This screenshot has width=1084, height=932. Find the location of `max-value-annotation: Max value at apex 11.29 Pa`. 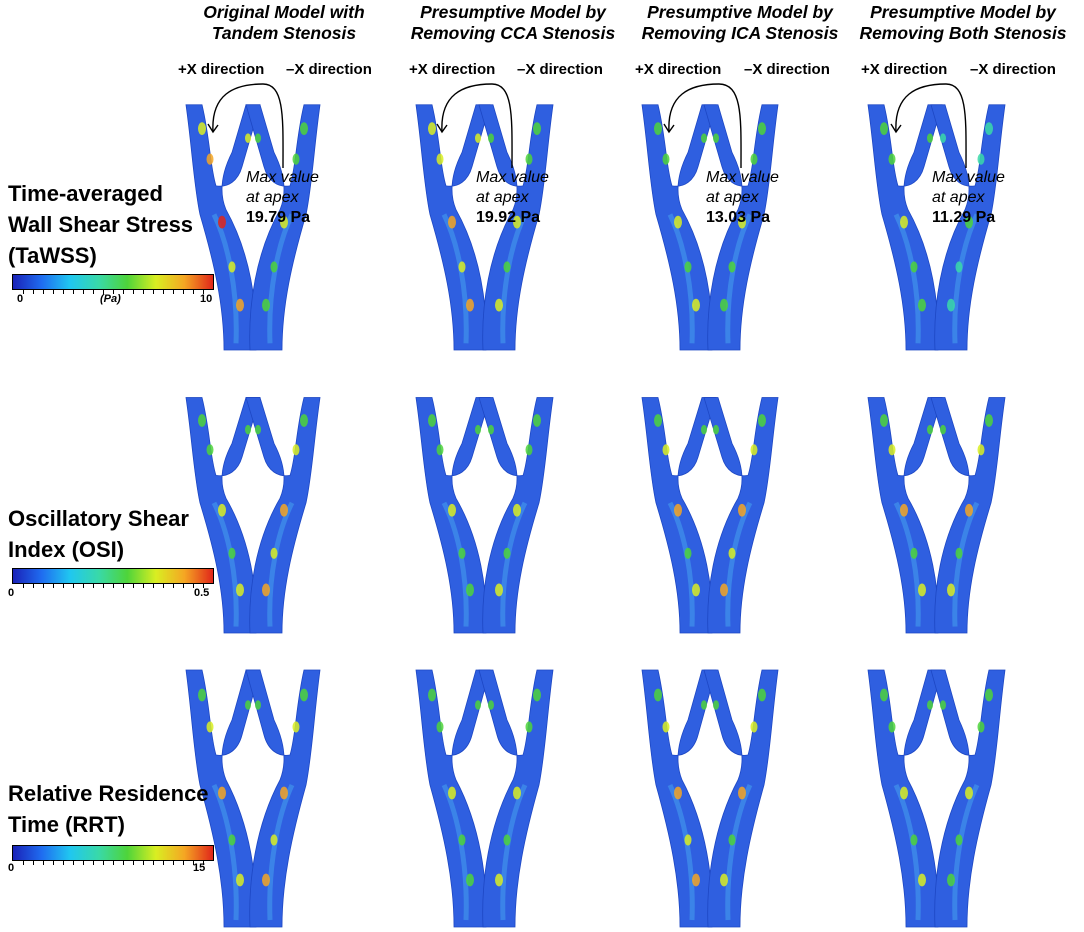

max-value-annotation: Max value at apex 11.29 Pa is located at coordinates (968, 197).